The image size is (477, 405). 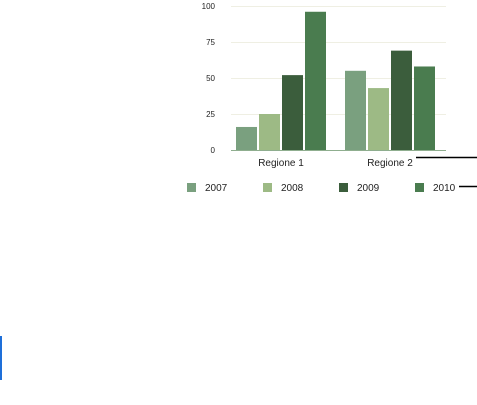 What do you see at coordinates (209, 6) in the screenshot?
I see `y-tick-label: 100` at bounding box center [209, 6].